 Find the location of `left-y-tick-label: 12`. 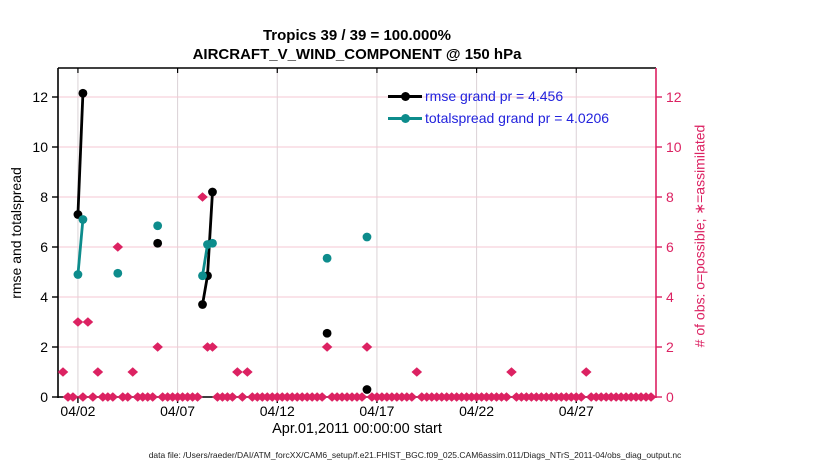

left-y-tick-label: 12 is located at coordinates (40, 97).